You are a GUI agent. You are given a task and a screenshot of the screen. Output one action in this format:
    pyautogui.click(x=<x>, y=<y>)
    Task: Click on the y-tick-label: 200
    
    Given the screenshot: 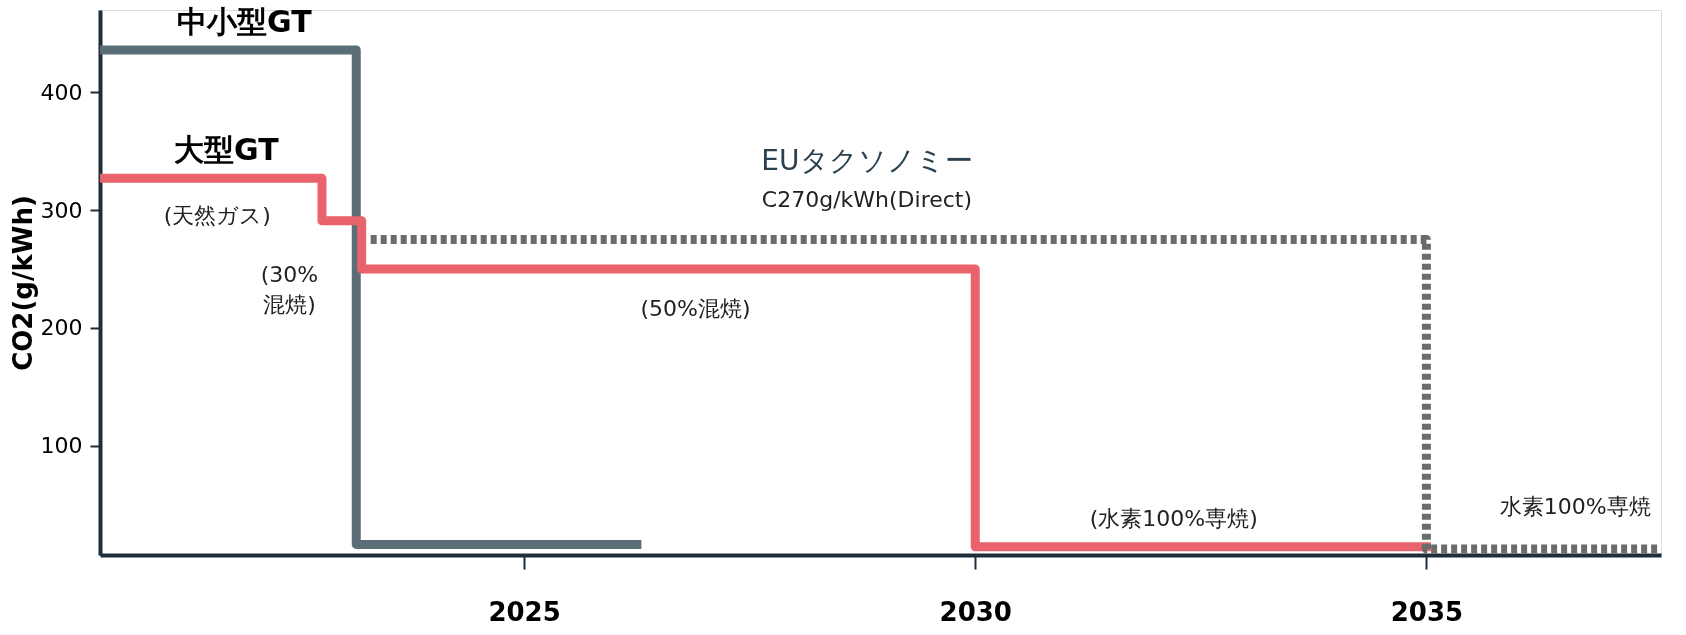 What is the action you would take?
    pyautogui.click(x=61, y=328)
    